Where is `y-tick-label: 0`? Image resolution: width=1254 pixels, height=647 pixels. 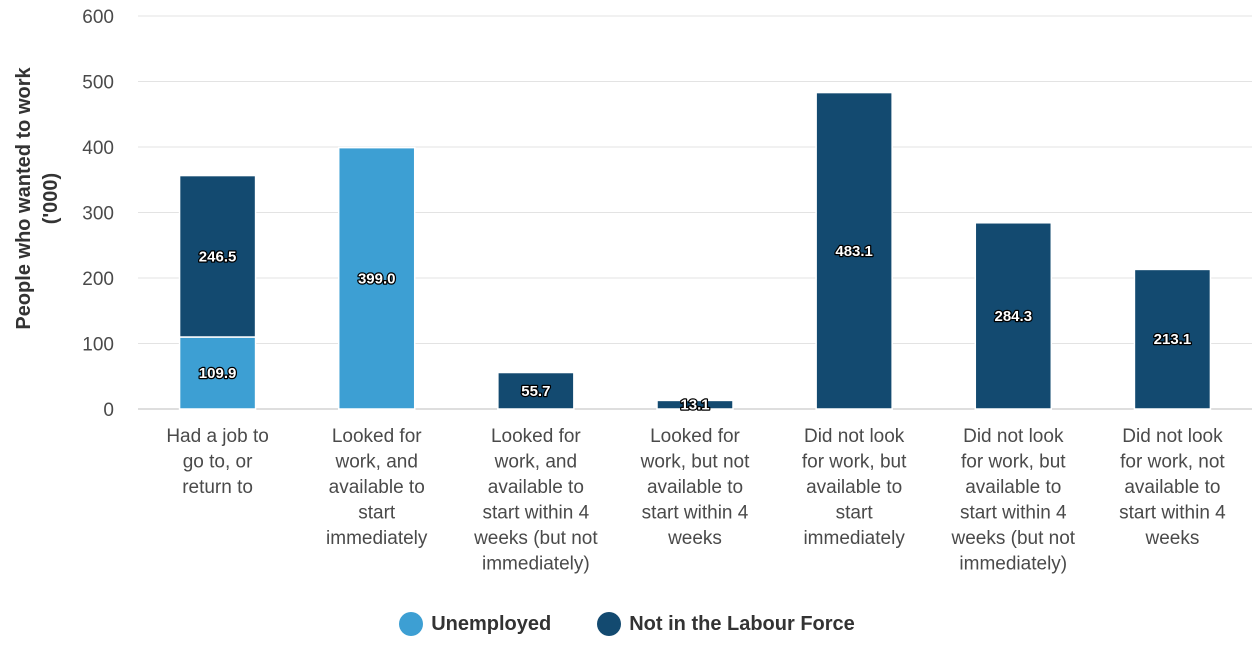 y-tick-label: 0 is located at coordinates (108, 410).